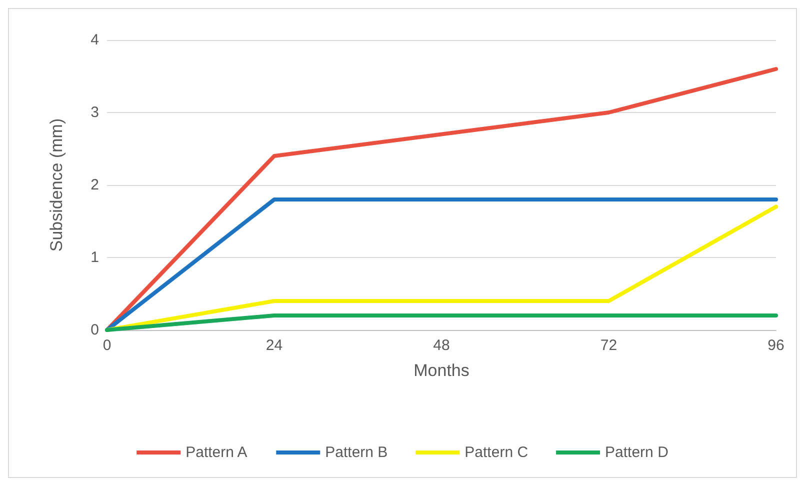 The image size is (805, 486). I want to click on legend-label: Pattern B, so click(356, 452).